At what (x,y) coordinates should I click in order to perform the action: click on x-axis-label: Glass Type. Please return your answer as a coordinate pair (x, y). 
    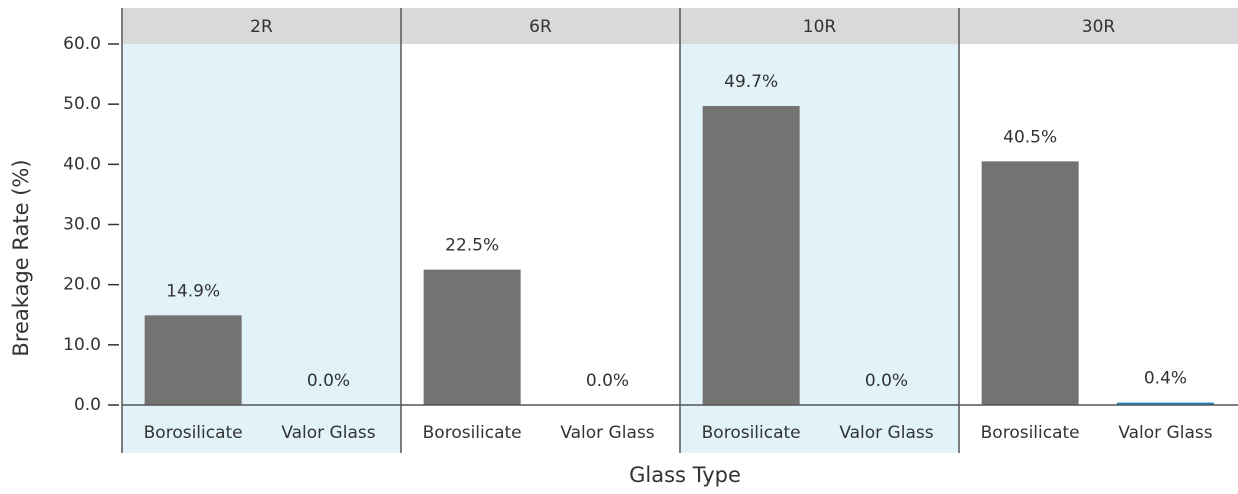
    Looking at the image, I should click on (685, 475).